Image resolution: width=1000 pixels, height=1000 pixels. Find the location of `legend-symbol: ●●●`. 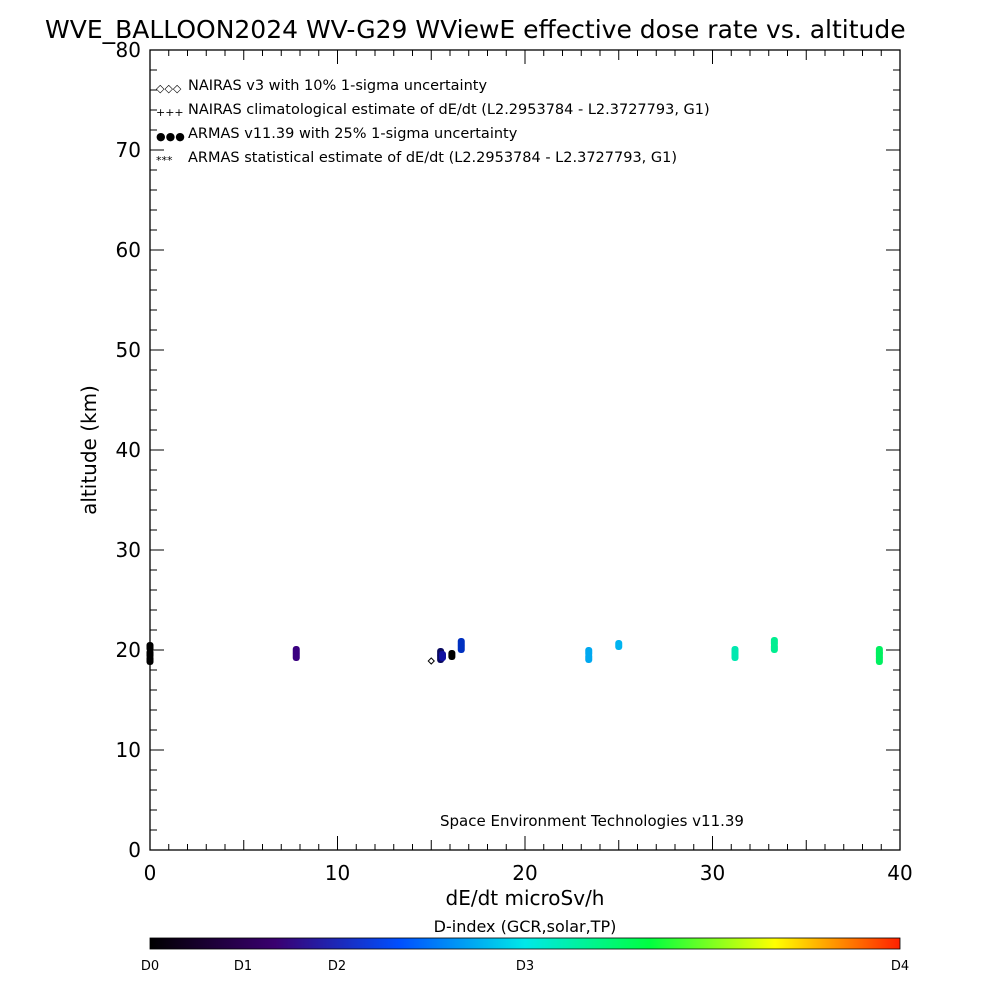

legend-symbol: ●●● is located at coordinates (170, 136).